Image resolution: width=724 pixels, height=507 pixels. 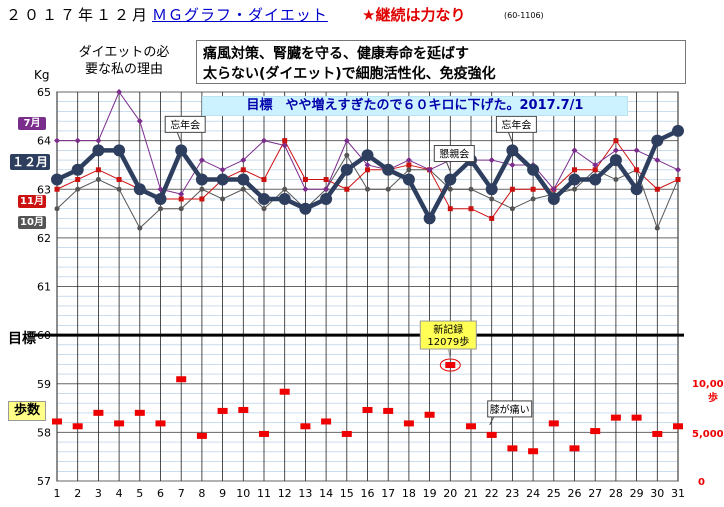 What do you see at coordinates (32, 201) in the screenshot?
I see `legend-month11: 11月` at bounding box center [32, 201].